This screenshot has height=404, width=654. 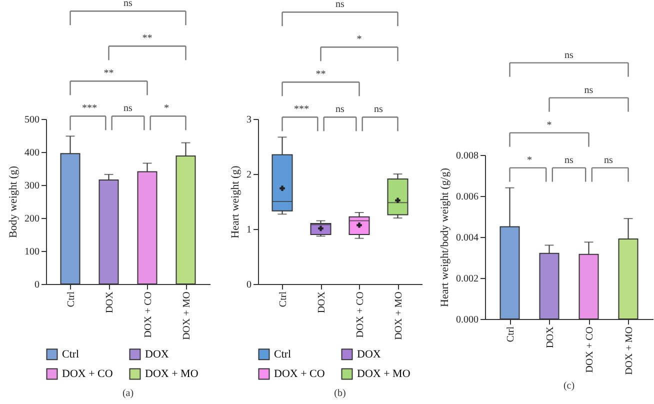 I want to click on y-tick-label: 0.006, so click(x=467, y=197).